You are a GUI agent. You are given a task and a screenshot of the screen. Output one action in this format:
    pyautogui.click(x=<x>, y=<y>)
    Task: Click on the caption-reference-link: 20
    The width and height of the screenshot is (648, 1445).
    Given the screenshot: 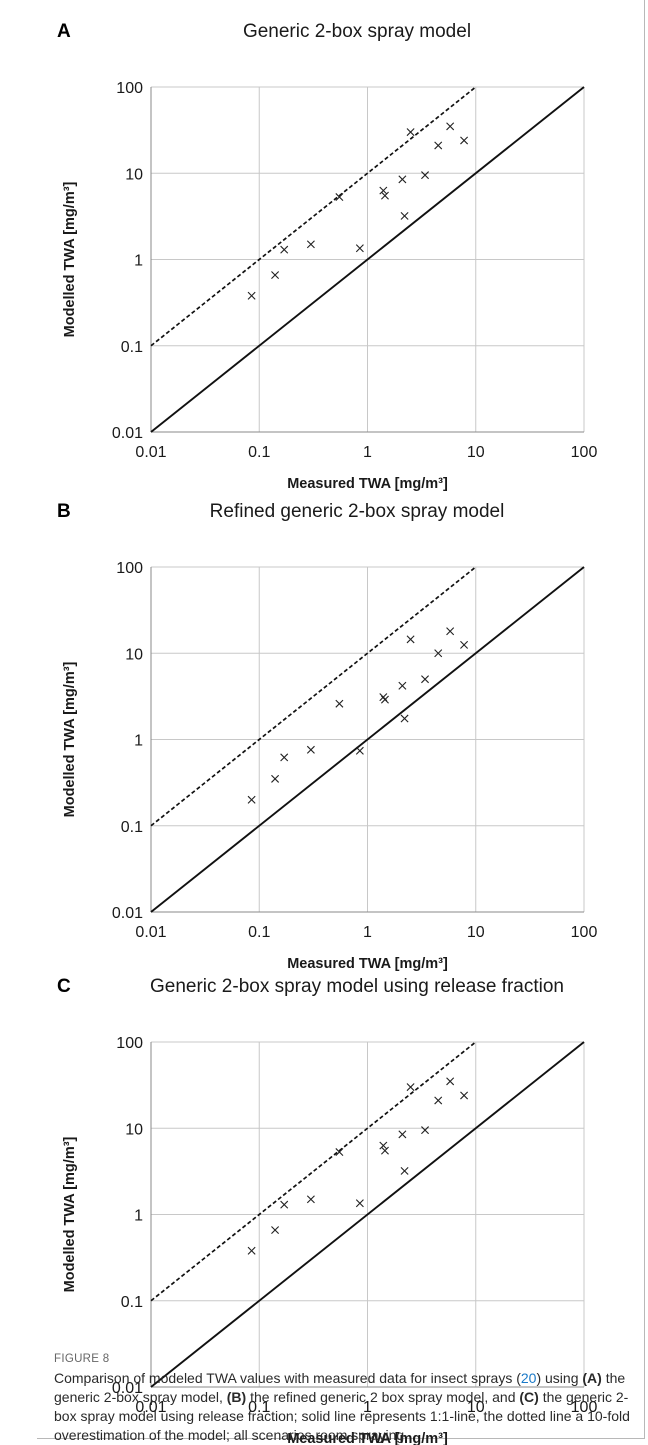 What is the action you would take?
    pyautogui.click(x=528, y=1378)
    